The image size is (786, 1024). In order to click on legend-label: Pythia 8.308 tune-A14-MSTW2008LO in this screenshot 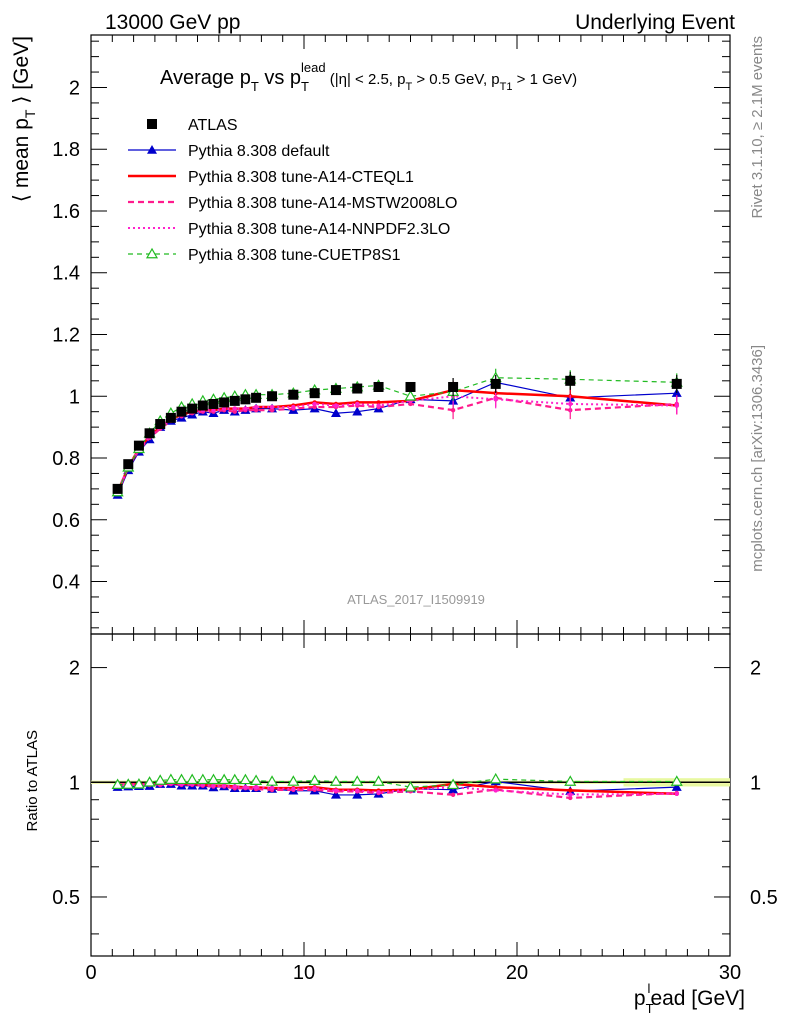, I will do `click(322, 203)`.